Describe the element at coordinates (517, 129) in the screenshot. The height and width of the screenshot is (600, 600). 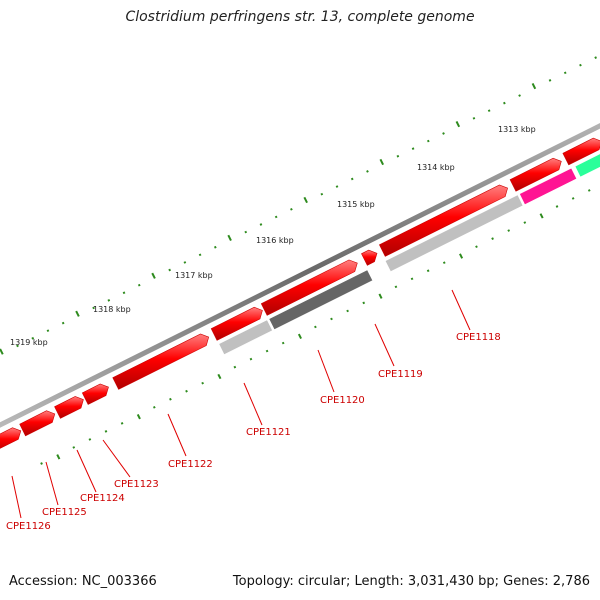
I see `scale-label: 1313 kbp` at that location.